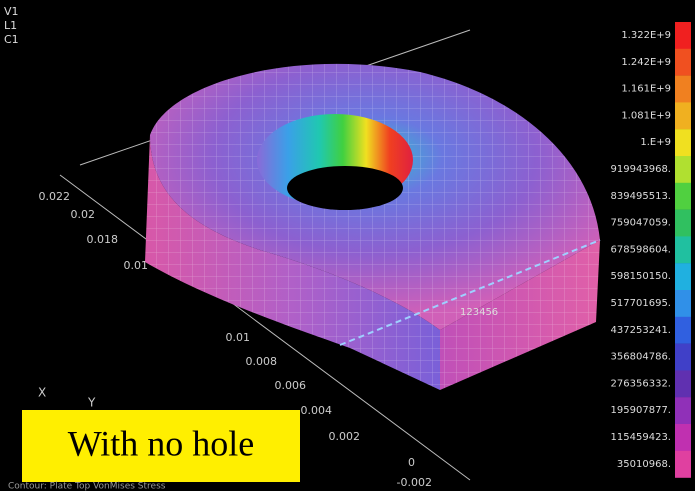 The width and height of the screenshot is (695, 491). What do you see at coordinates (42, 393) in the screenshot?
I see `triad-x: X` at bounding box center [42, 393].